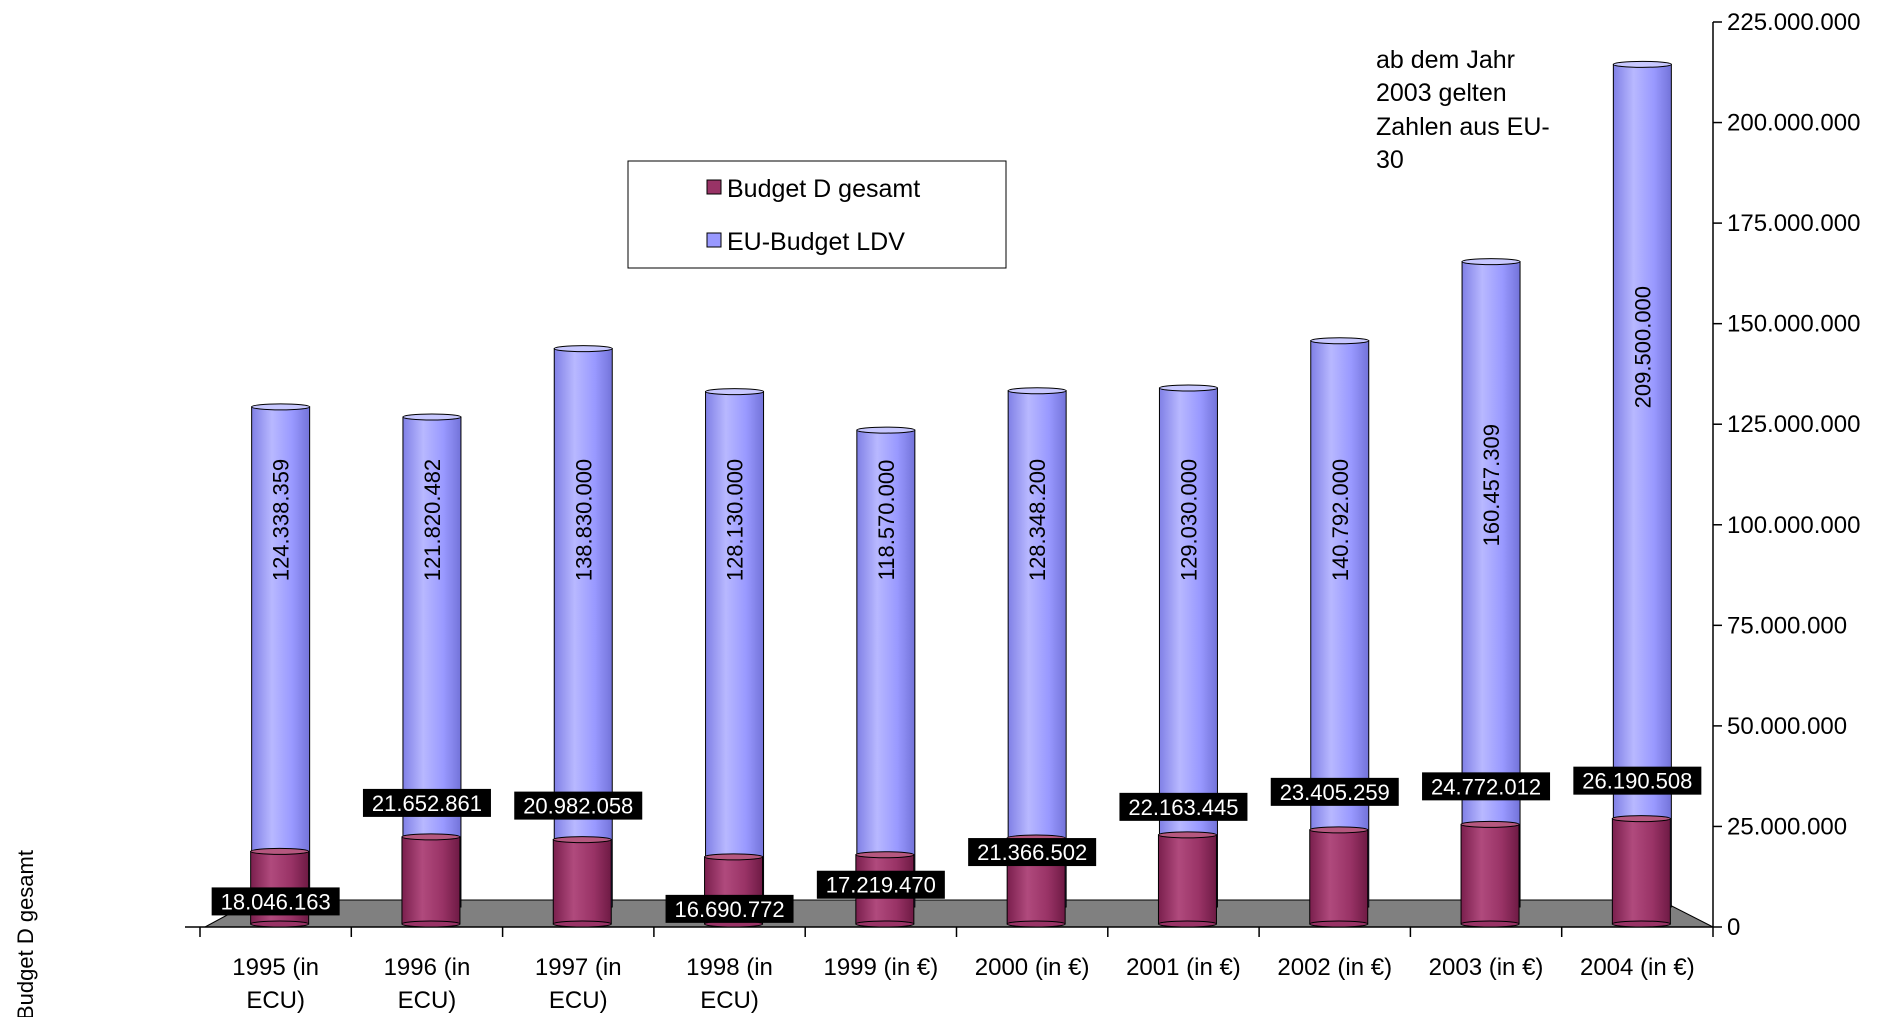 The width and height of the screenshot is (1883, 1017). I want to click on annotation-line-4: 30, so click(1390, 160).